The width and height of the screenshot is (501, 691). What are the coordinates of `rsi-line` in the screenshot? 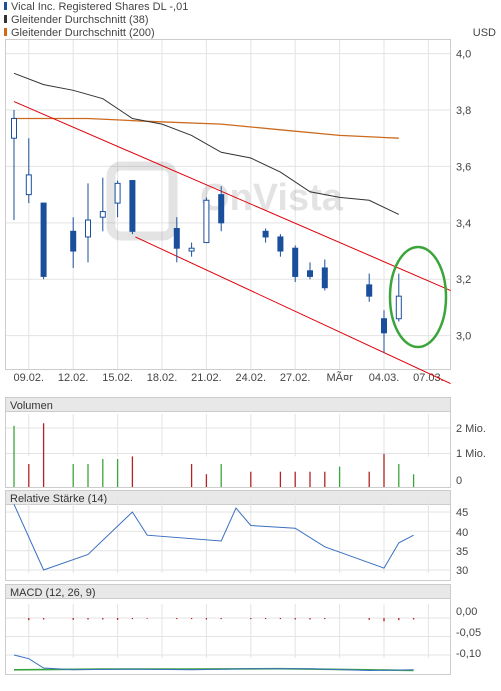 It's located at (213, 537).